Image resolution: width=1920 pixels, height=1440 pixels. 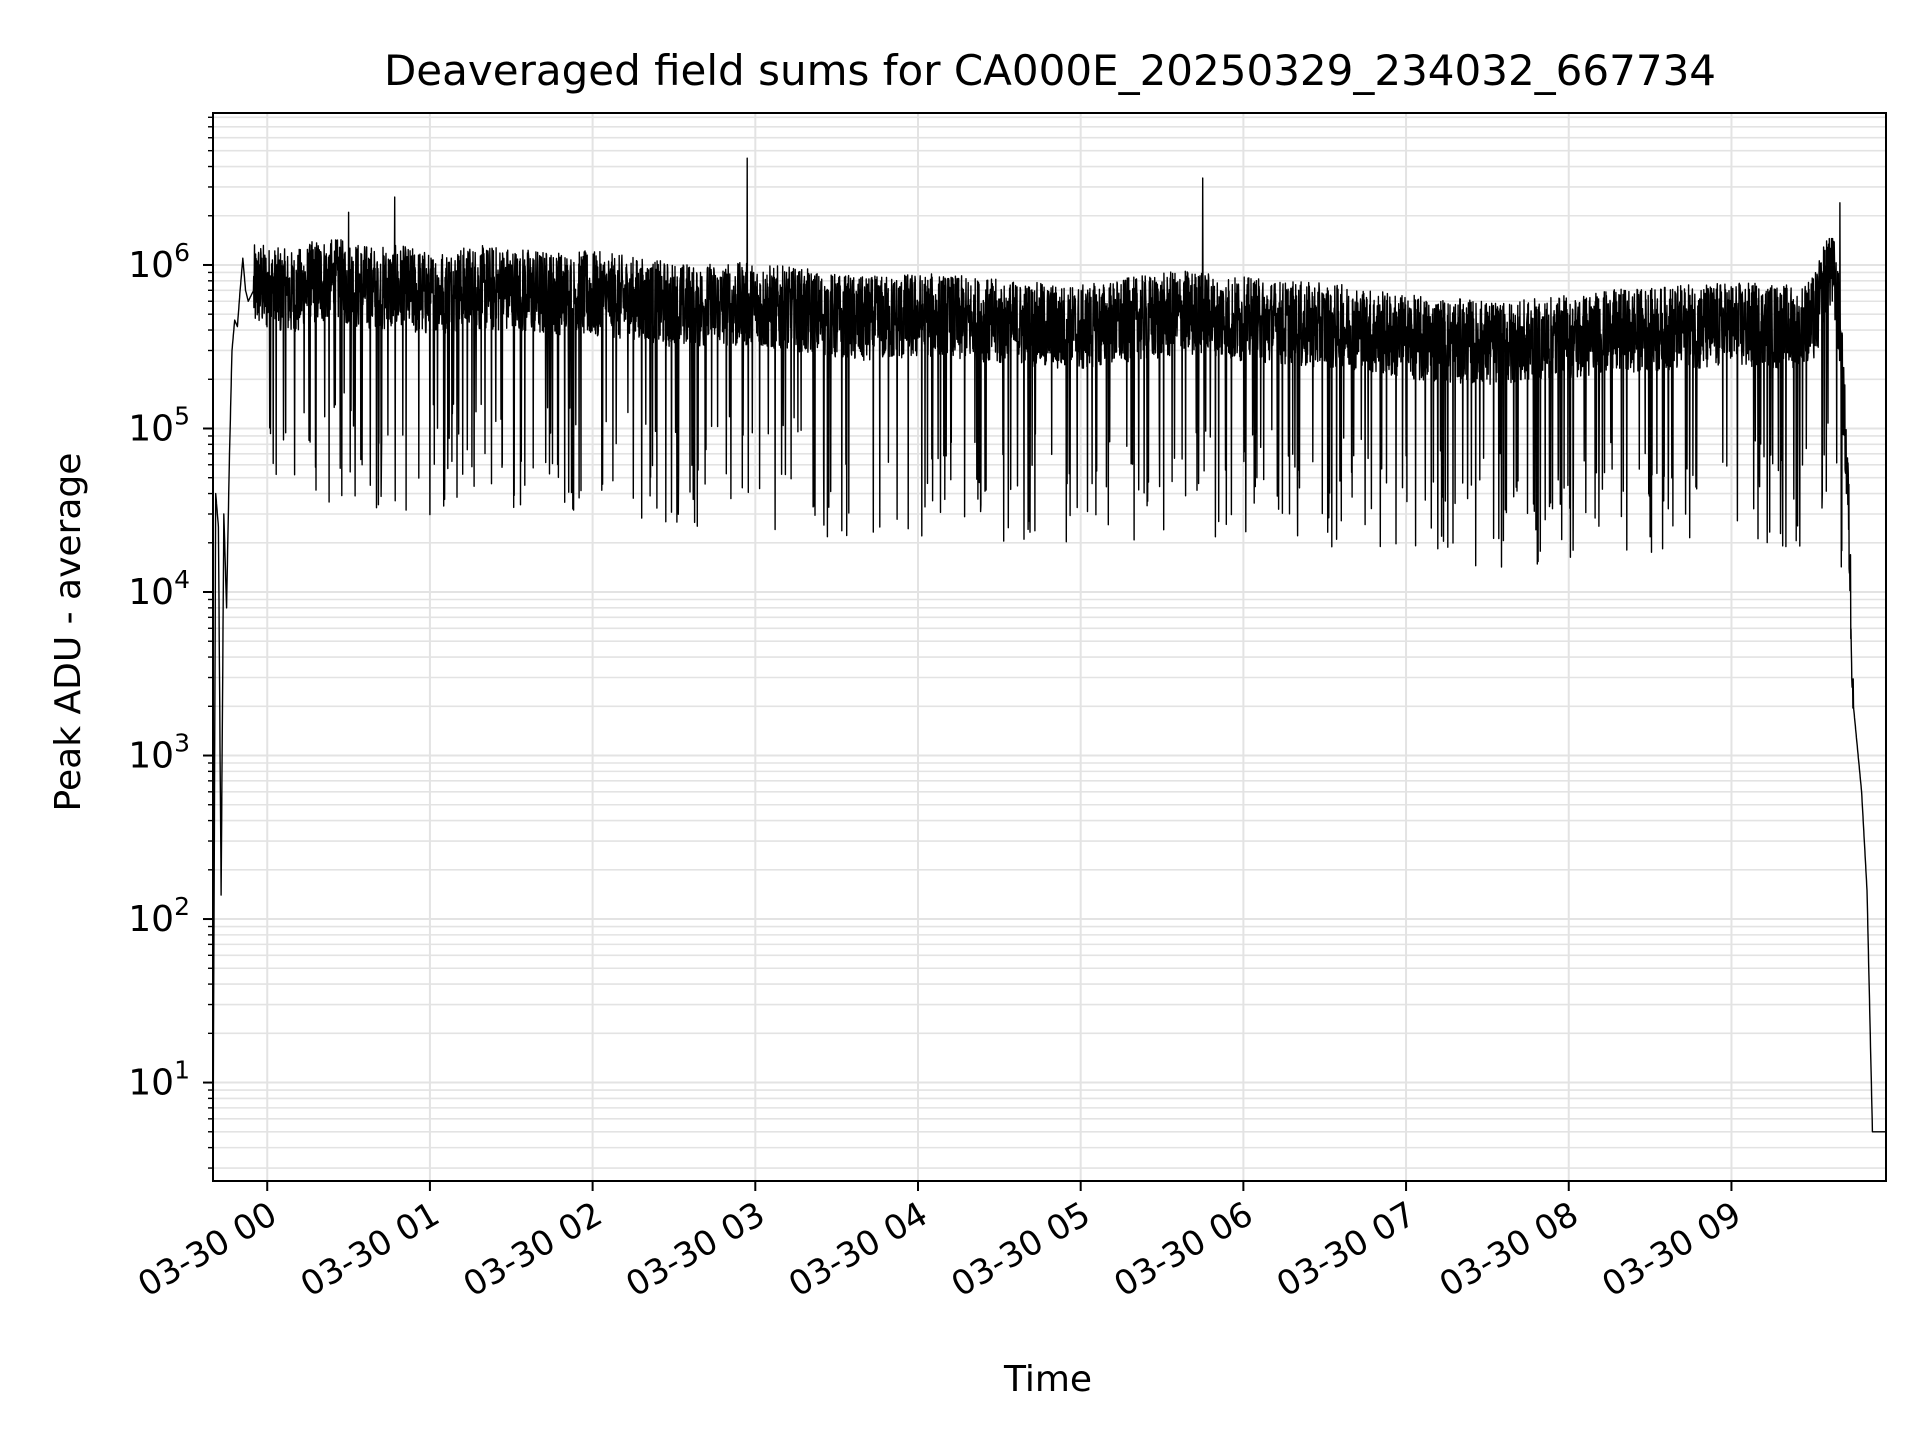 I want to click on y-tick-label: 10⁴, so click(x=159, y=589).